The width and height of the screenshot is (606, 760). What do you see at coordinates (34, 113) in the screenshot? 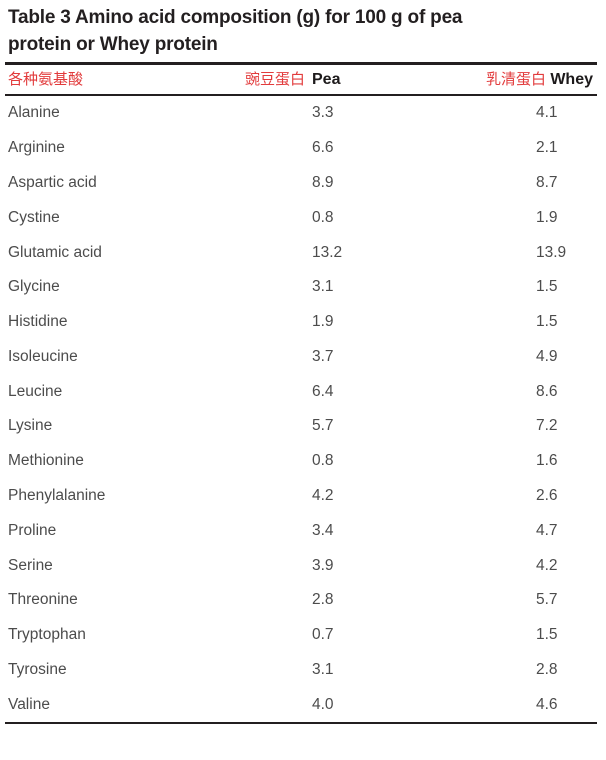
I see `amino-acid-name: Alanine` at bounding box center [34, 113].